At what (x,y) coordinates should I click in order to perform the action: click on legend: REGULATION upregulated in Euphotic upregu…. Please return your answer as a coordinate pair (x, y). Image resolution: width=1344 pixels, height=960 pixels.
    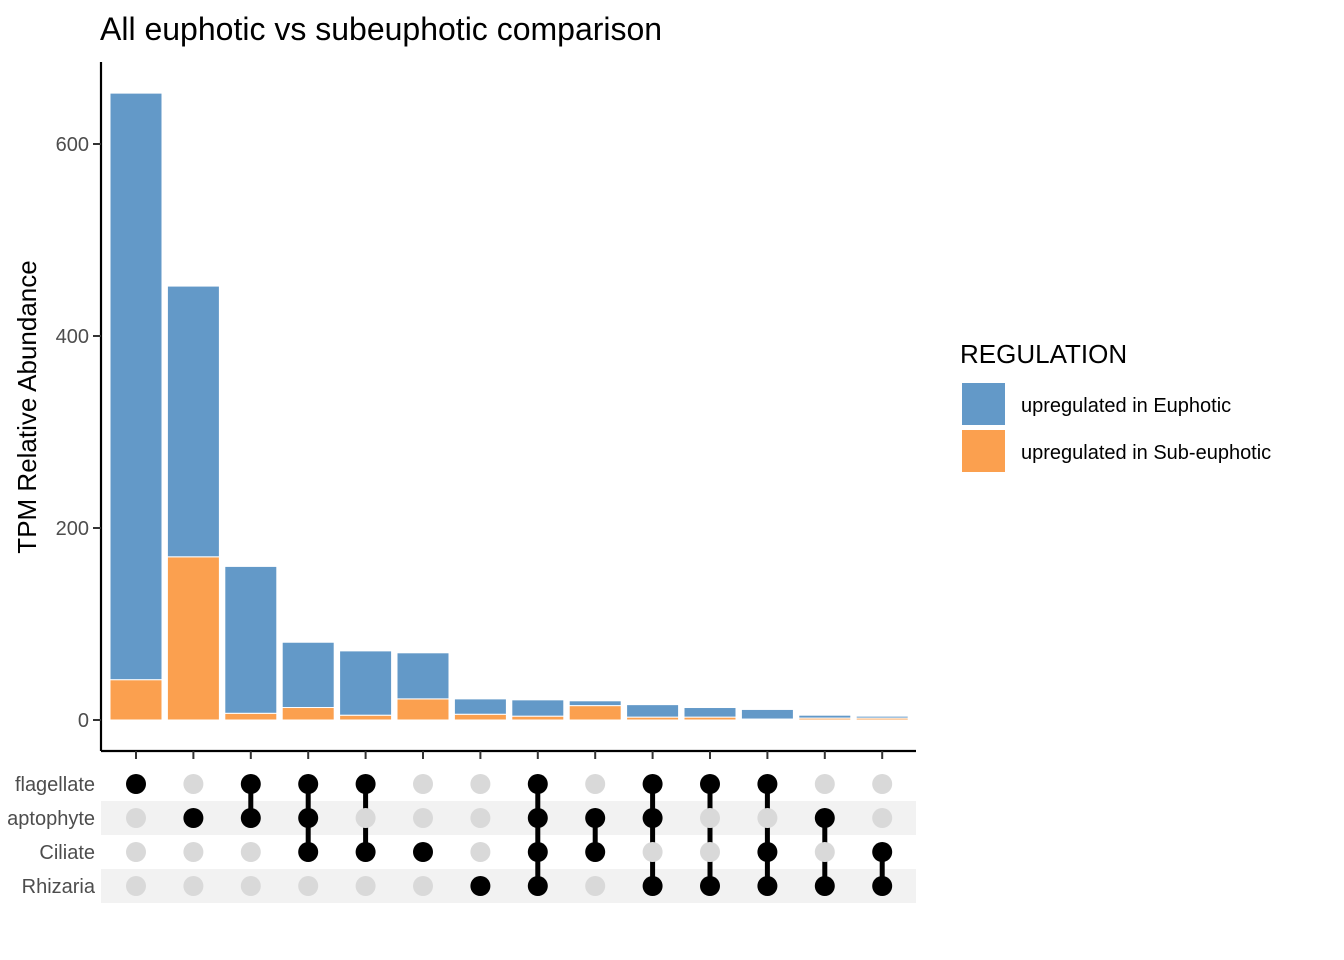
    Looking at the image, I should click on (1115, 405).